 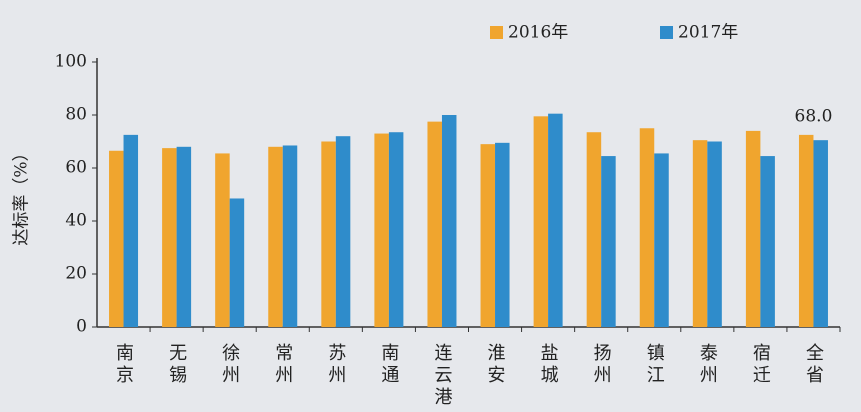 What do you see at coordinates (388, 365) in the screenshot?
I see `x-tick-label: 南通` at bounding box center [388, 365].